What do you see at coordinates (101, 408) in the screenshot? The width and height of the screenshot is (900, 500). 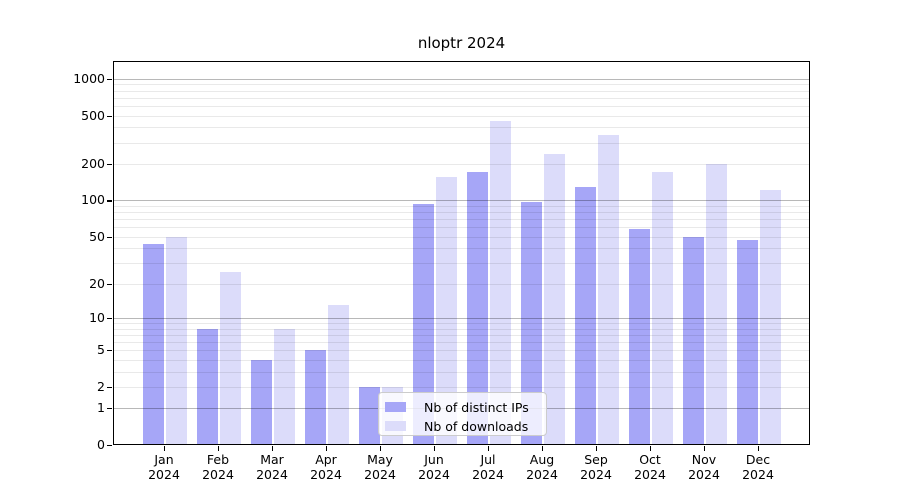 I see `y-label-1: 1` at bounding box center [101, 408].